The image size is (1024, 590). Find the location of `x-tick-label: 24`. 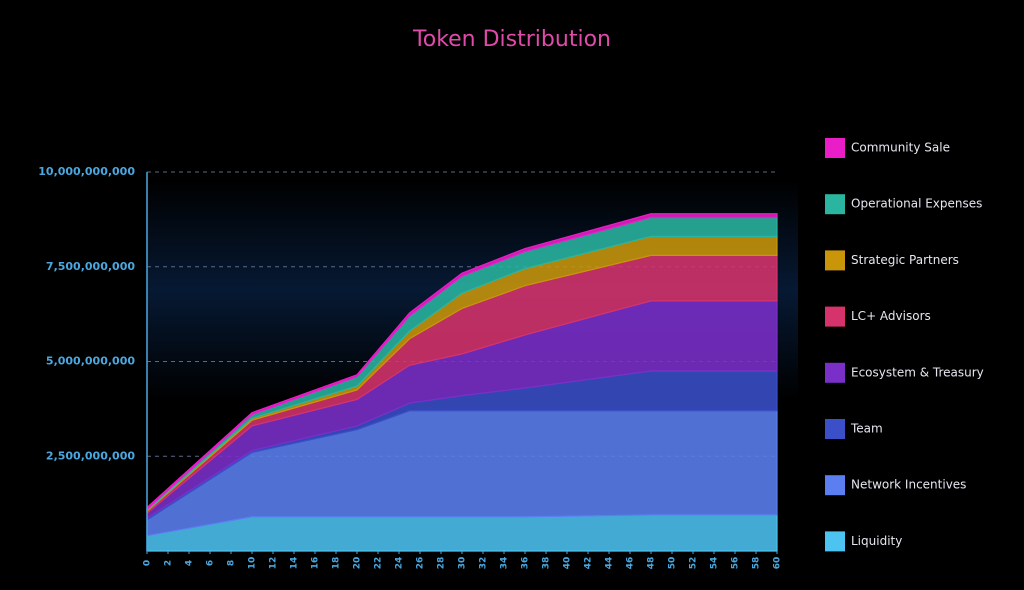

x-tick-label: 24 is located at coordinates (400, 563).